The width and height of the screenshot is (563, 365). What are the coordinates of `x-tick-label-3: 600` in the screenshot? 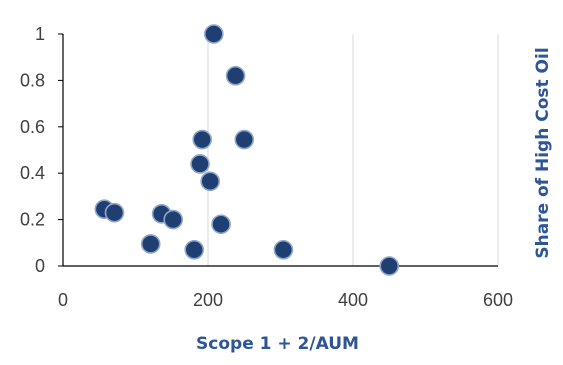 It's located at (498, 300).